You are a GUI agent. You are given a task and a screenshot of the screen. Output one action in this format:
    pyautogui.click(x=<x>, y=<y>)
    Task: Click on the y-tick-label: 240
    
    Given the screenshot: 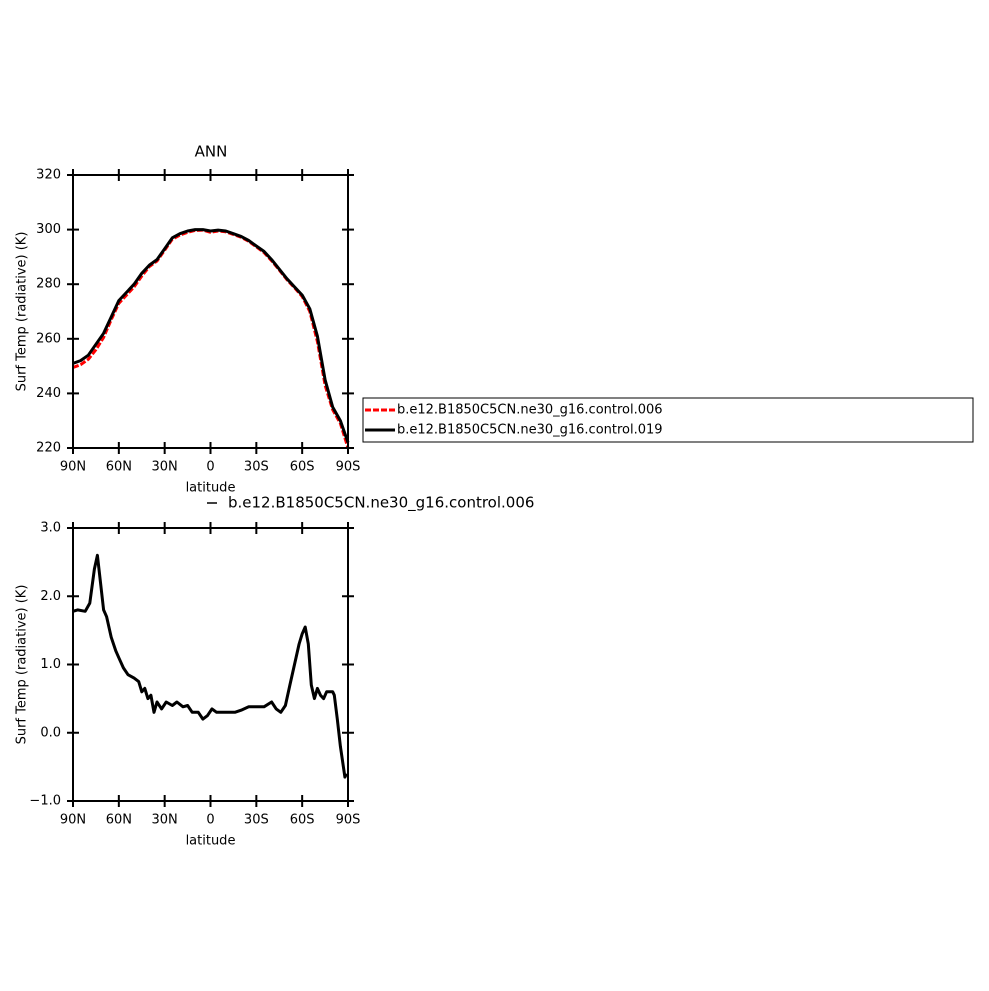 What is the action you would take?
    pyautogui.click(x=48, y=393)
    